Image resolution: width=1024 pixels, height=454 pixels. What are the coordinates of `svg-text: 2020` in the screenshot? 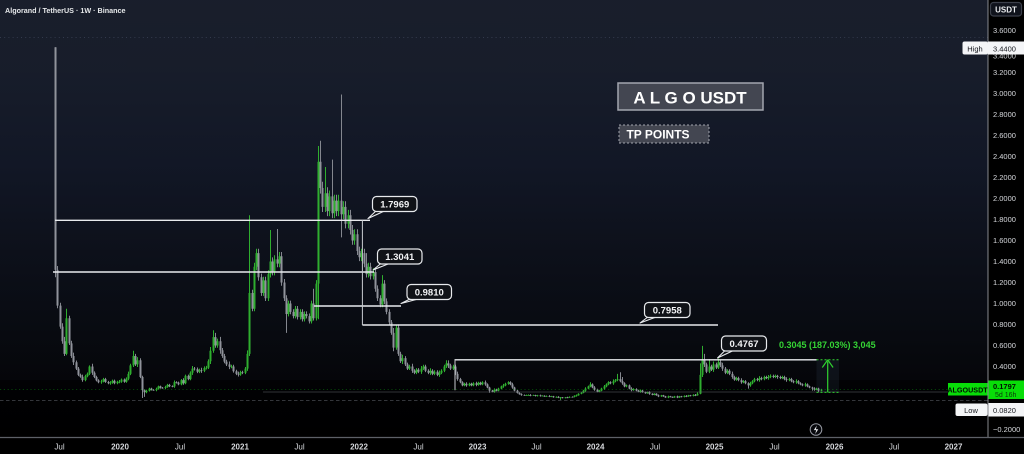 It's located at (120, 447).